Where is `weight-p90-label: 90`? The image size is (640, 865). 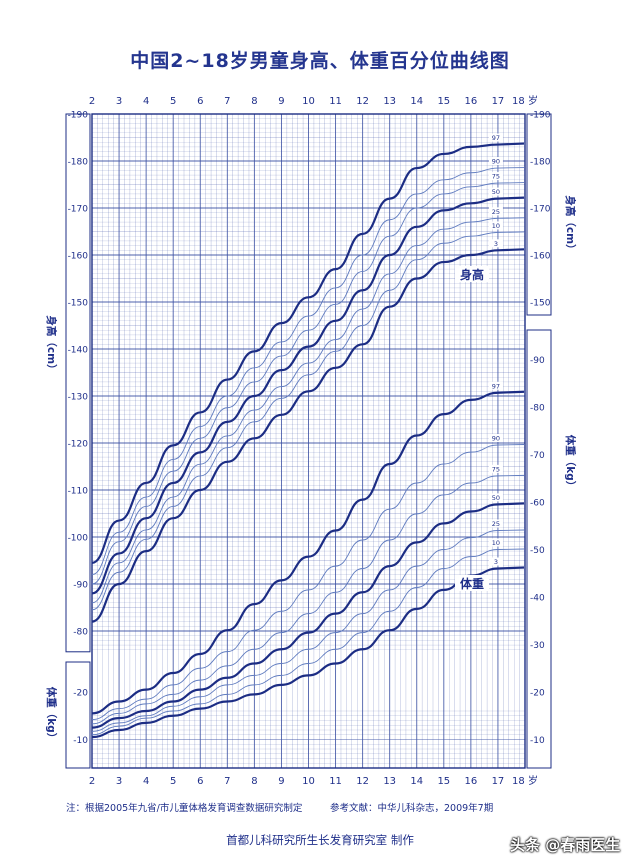
weight-p90-label: 90 is located at coordinates (496, 439).